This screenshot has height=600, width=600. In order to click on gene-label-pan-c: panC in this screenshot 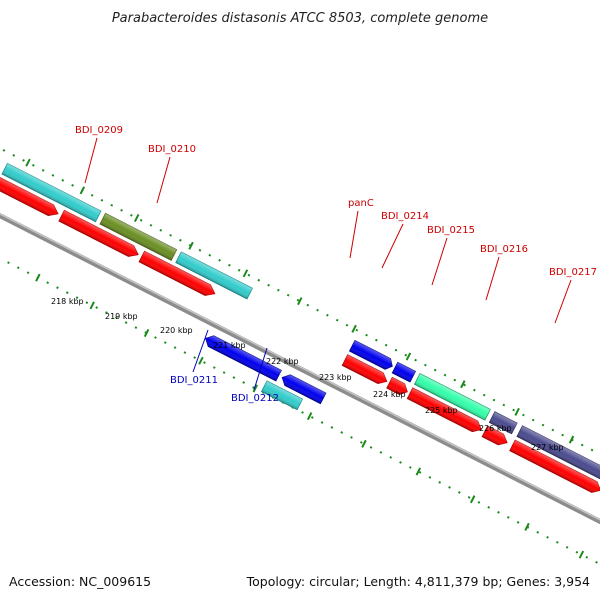, I will do `click(361, 203)`.